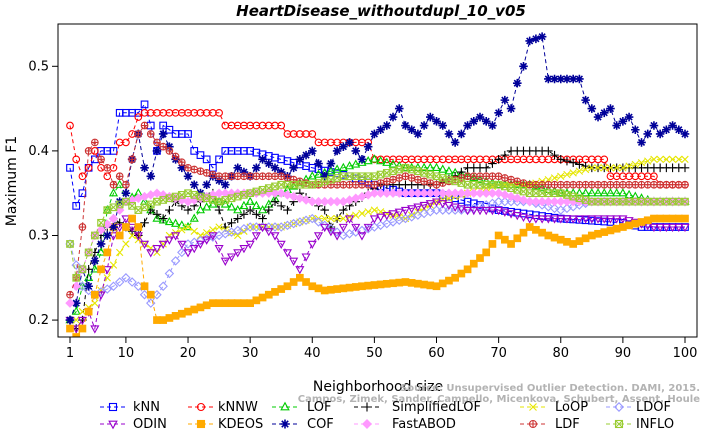 The image size is (702, 434). I want to click on y-tick-label: 0.5, so click(38, 66).